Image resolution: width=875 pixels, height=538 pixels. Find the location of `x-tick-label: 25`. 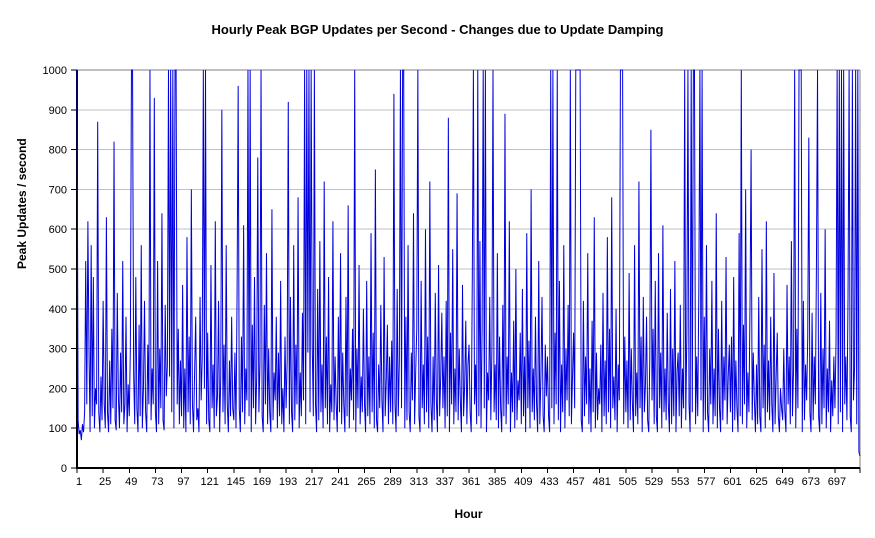

x-tick-label: 25 is located at coordinates (105, 482).